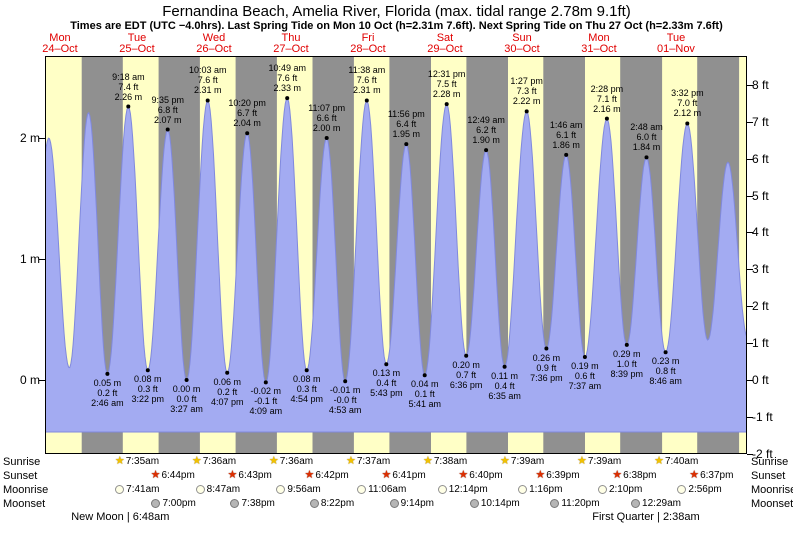 This screenshot has width=793, height=539. Describe the element at coordinates (143, 489) in the screenshot. I see `moonrise-time: 7:41am` at that location.